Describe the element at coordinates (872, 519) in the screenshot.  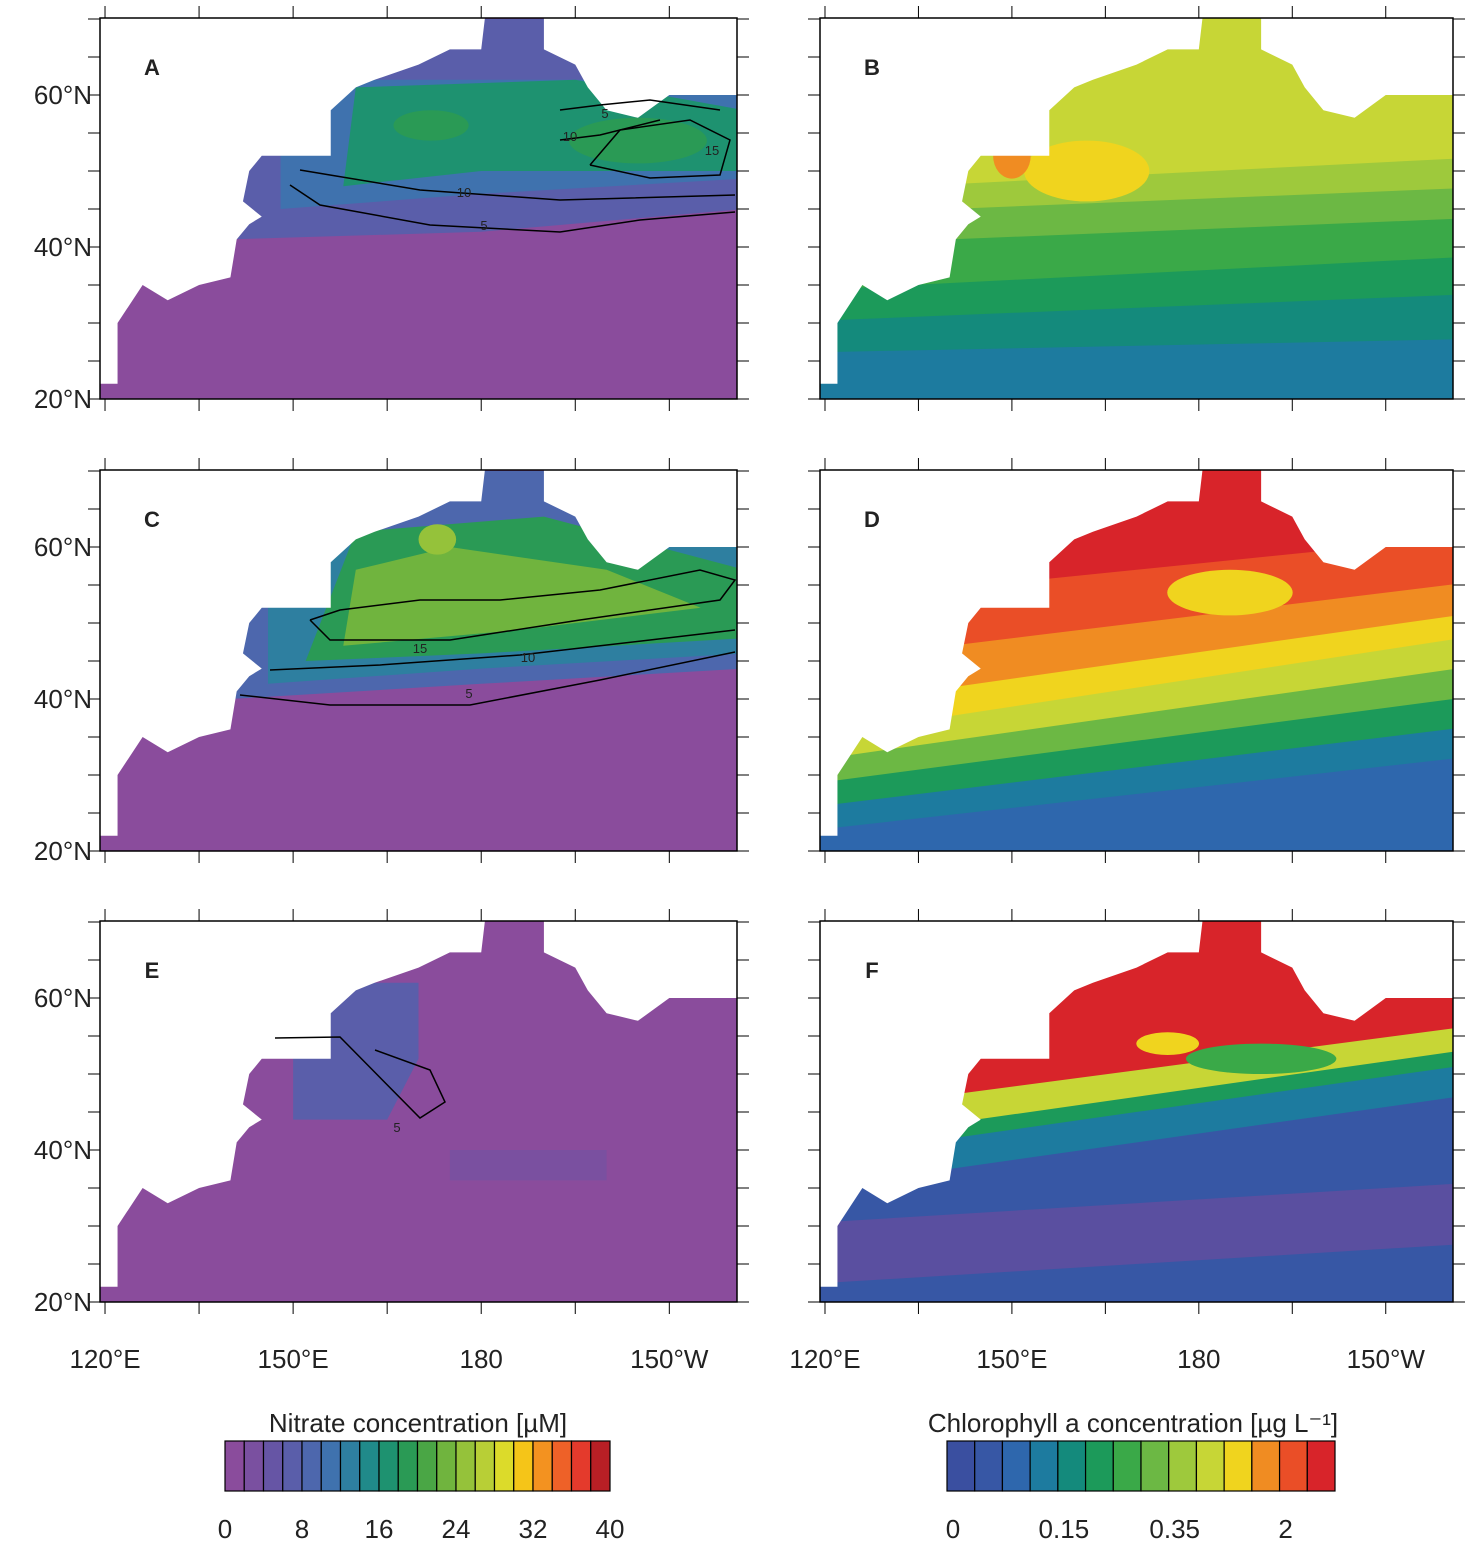
I see `panel-label: D` at that location.